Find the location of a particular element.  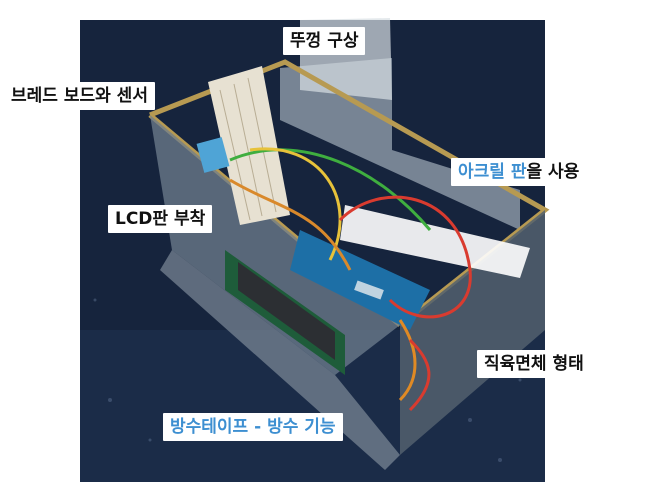

label-cuboid-text: 직육면체 형태 is located at coordinates (534, 364).